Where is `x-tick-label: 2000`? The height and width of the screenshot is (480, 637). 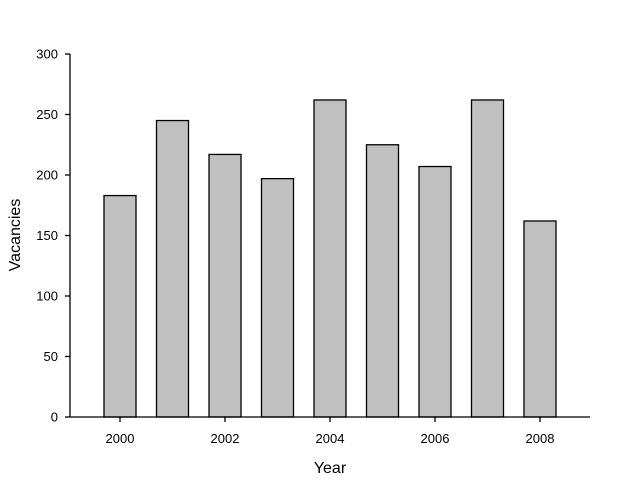 x-tick-label: 2000 is located at coordinates (120, 438).